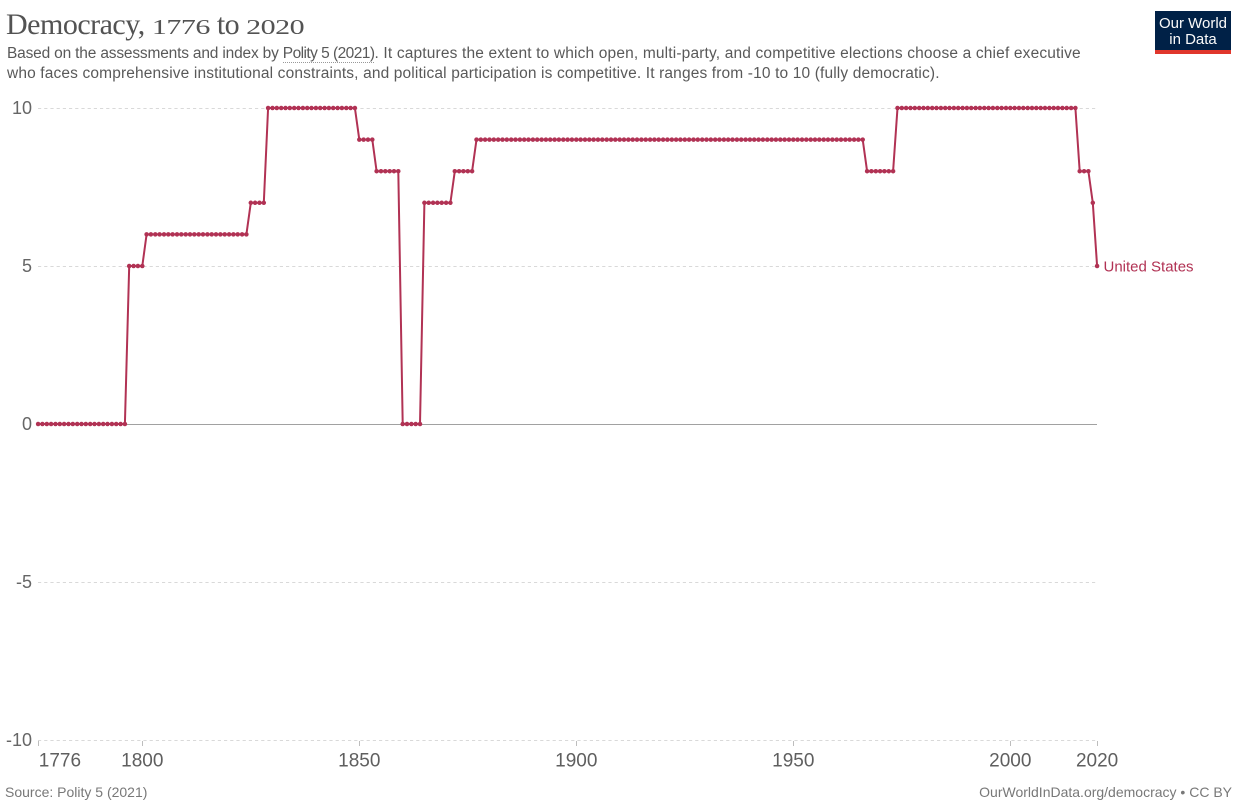 The height and width of the screenshot is (810, 1244). Describe the element at coordinates (27, 266) in the screenshot. I see `svg-text: 5` at that location.